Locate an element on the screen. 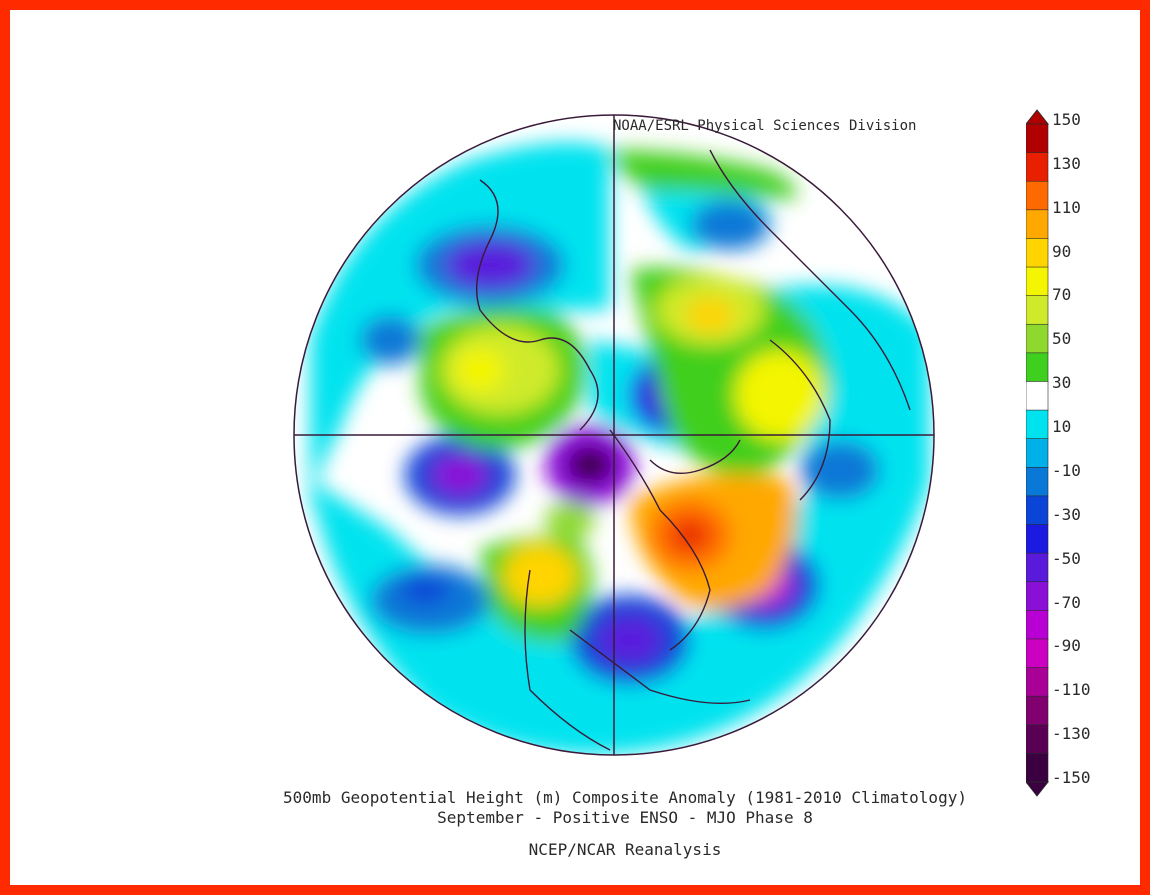  colorbar-tick-label: -130 is located at coordinates (1071, 734).